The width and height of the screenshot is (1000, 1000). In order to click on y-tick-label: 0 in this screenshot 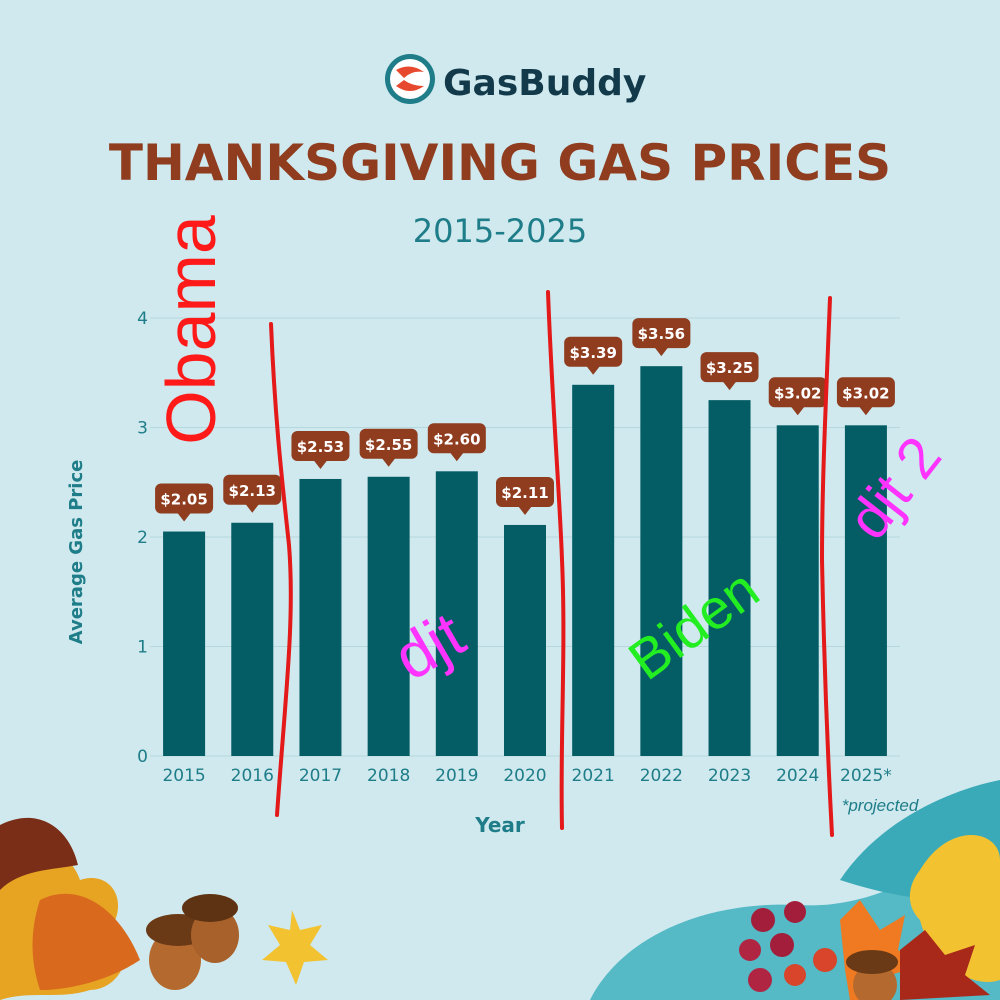, I will do `click(142, 757)`.